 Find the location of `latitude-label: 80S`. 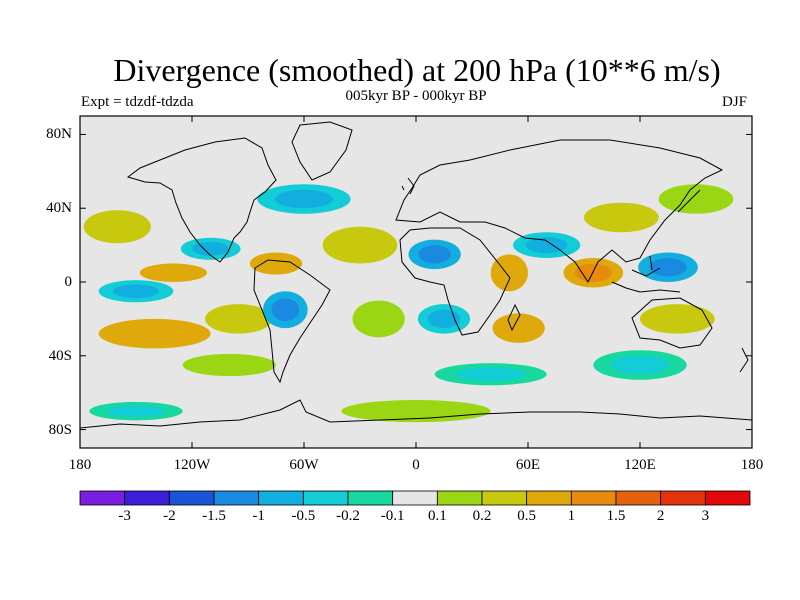

latitude-label: 80S is located at coordinates (60, 429).